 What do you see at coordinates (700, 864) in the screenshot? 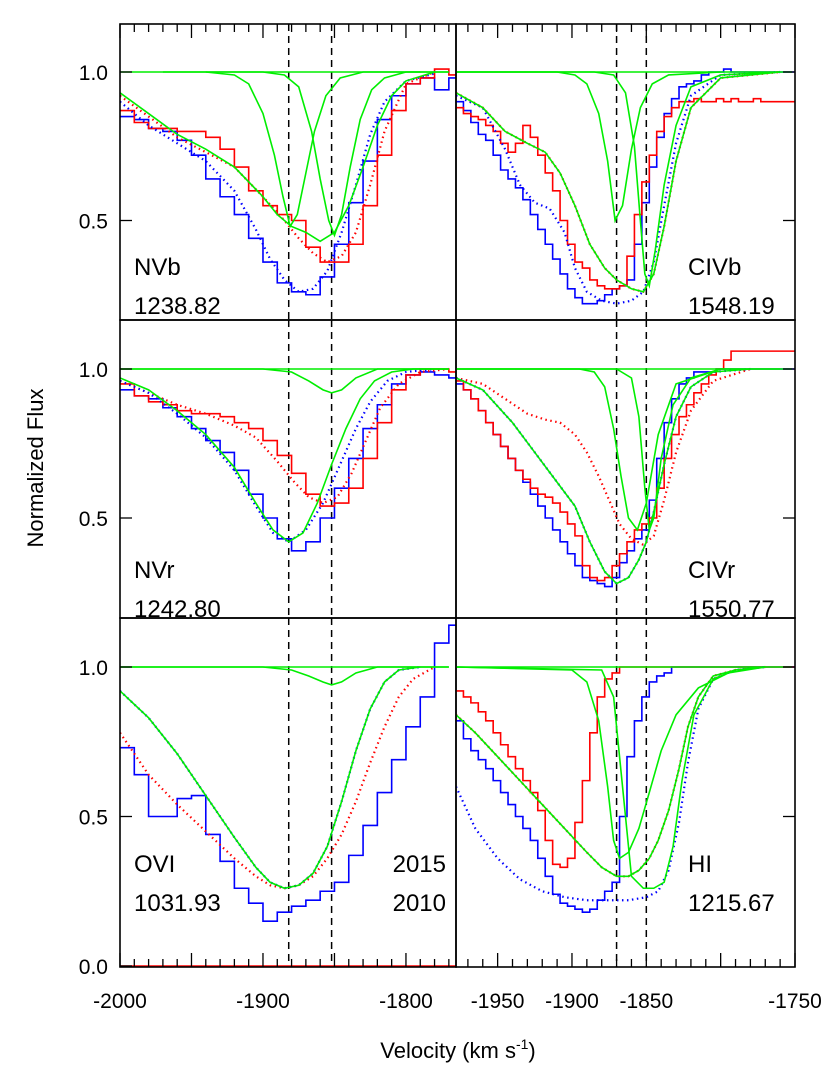
I see `ion-label: HI` at bounding box center [700, 864].